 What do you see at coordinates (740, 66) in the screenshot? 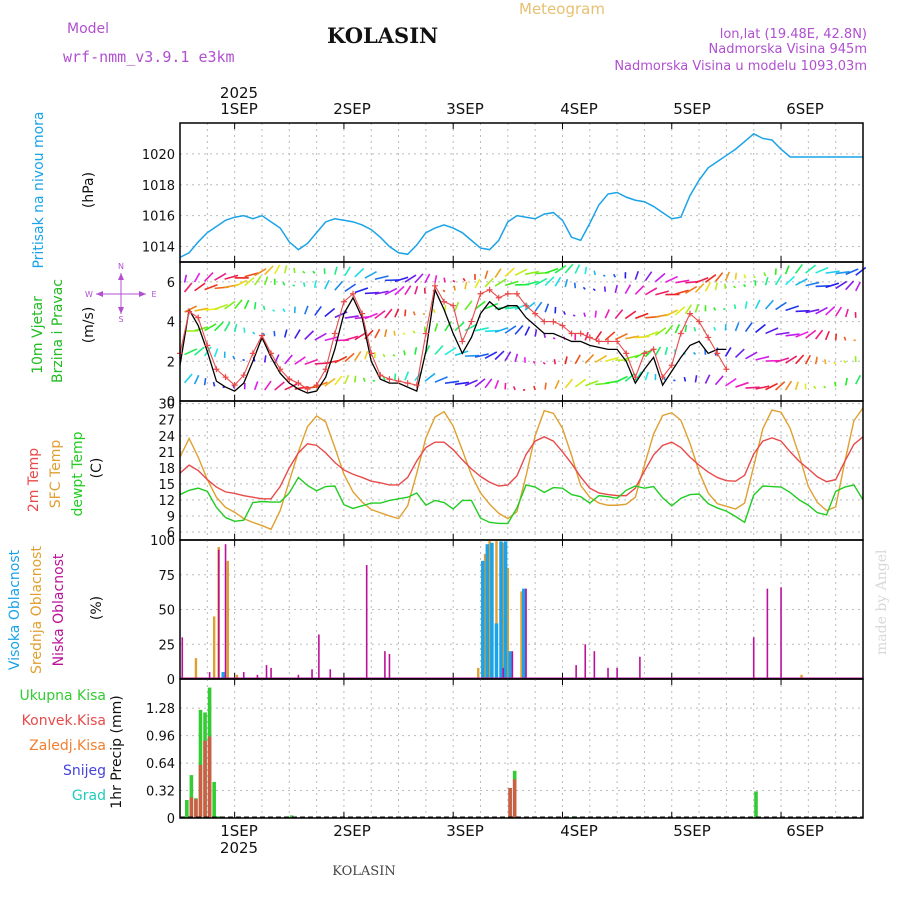
I see `model-elevation-label: Nadmorska Visina u modelu 1093.03m` at bounding box center [740, 66].